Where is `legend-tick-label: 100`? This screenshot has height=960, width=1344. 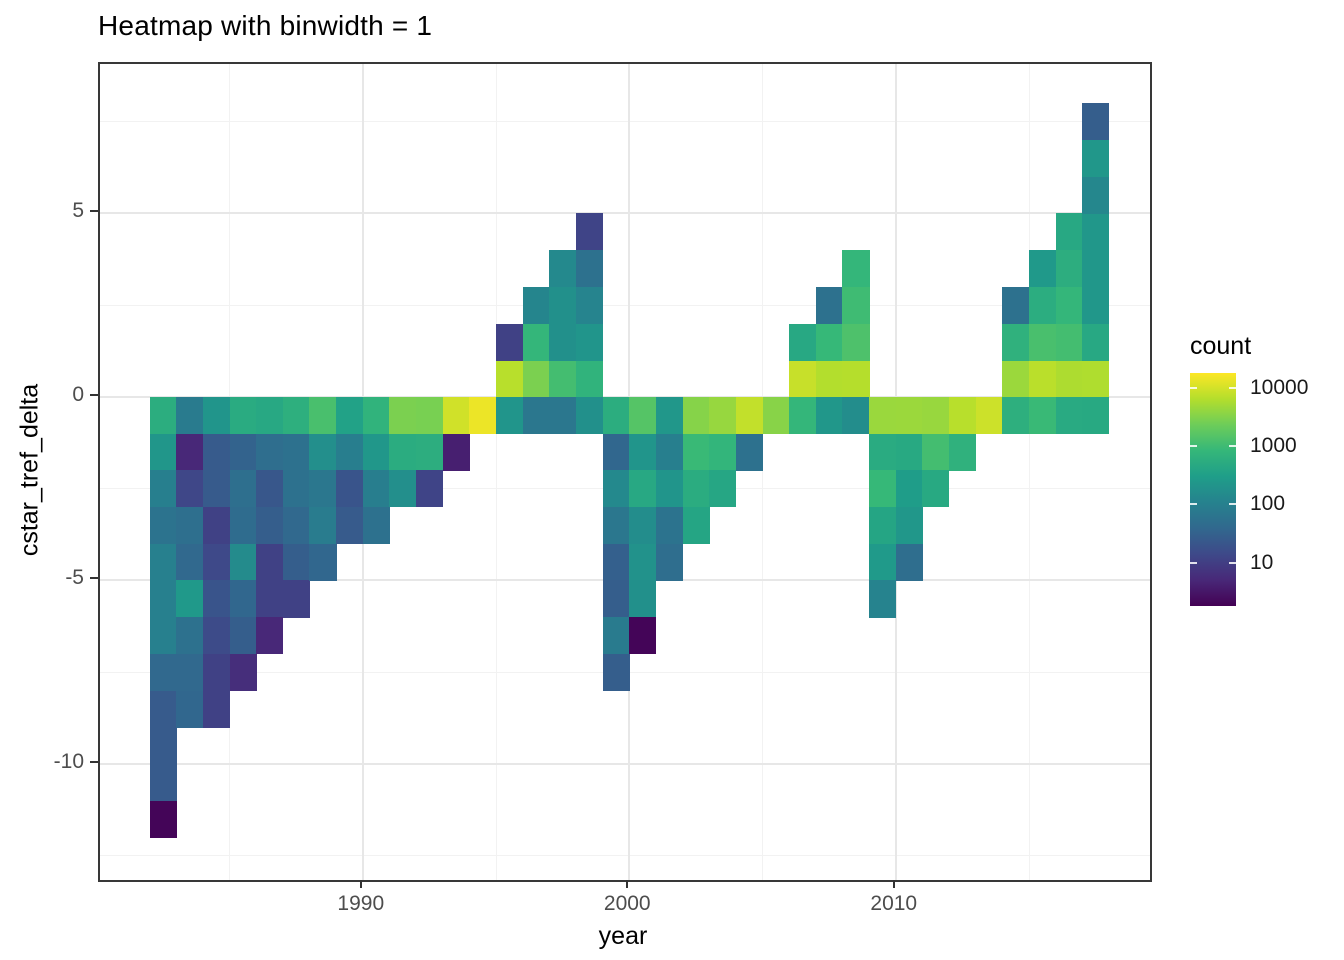 legend-tick-label: 100 is located at coordinates (1268, 504).